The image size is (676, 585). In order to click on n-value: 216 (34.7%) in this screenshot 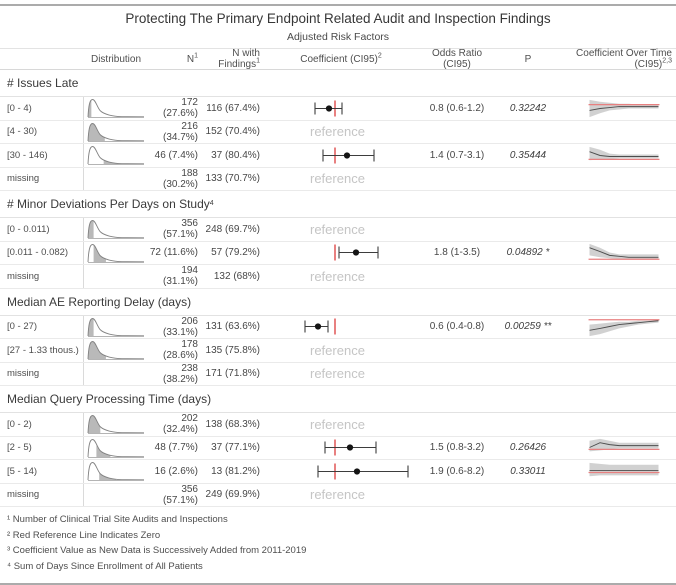, I will do `click(180, 131)`.